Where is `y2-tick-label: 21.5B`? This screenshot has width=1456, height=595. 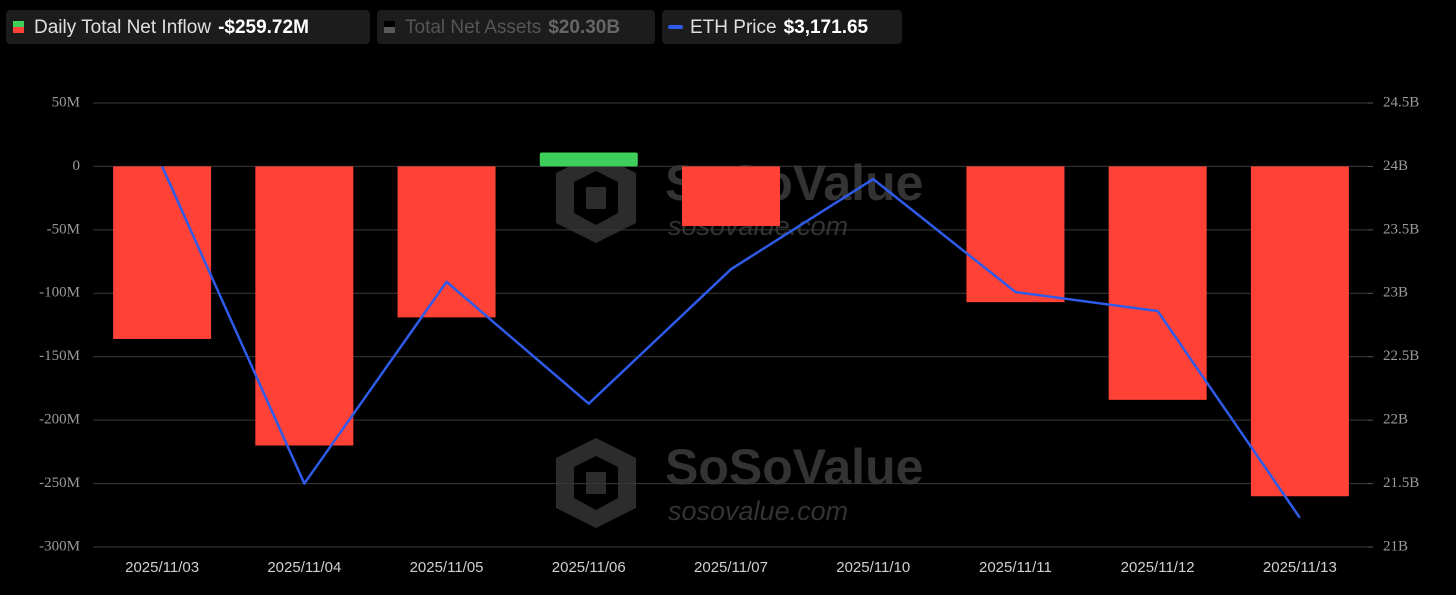 y2-tick-label: 21.5B is located at coordinates (1401, 483).